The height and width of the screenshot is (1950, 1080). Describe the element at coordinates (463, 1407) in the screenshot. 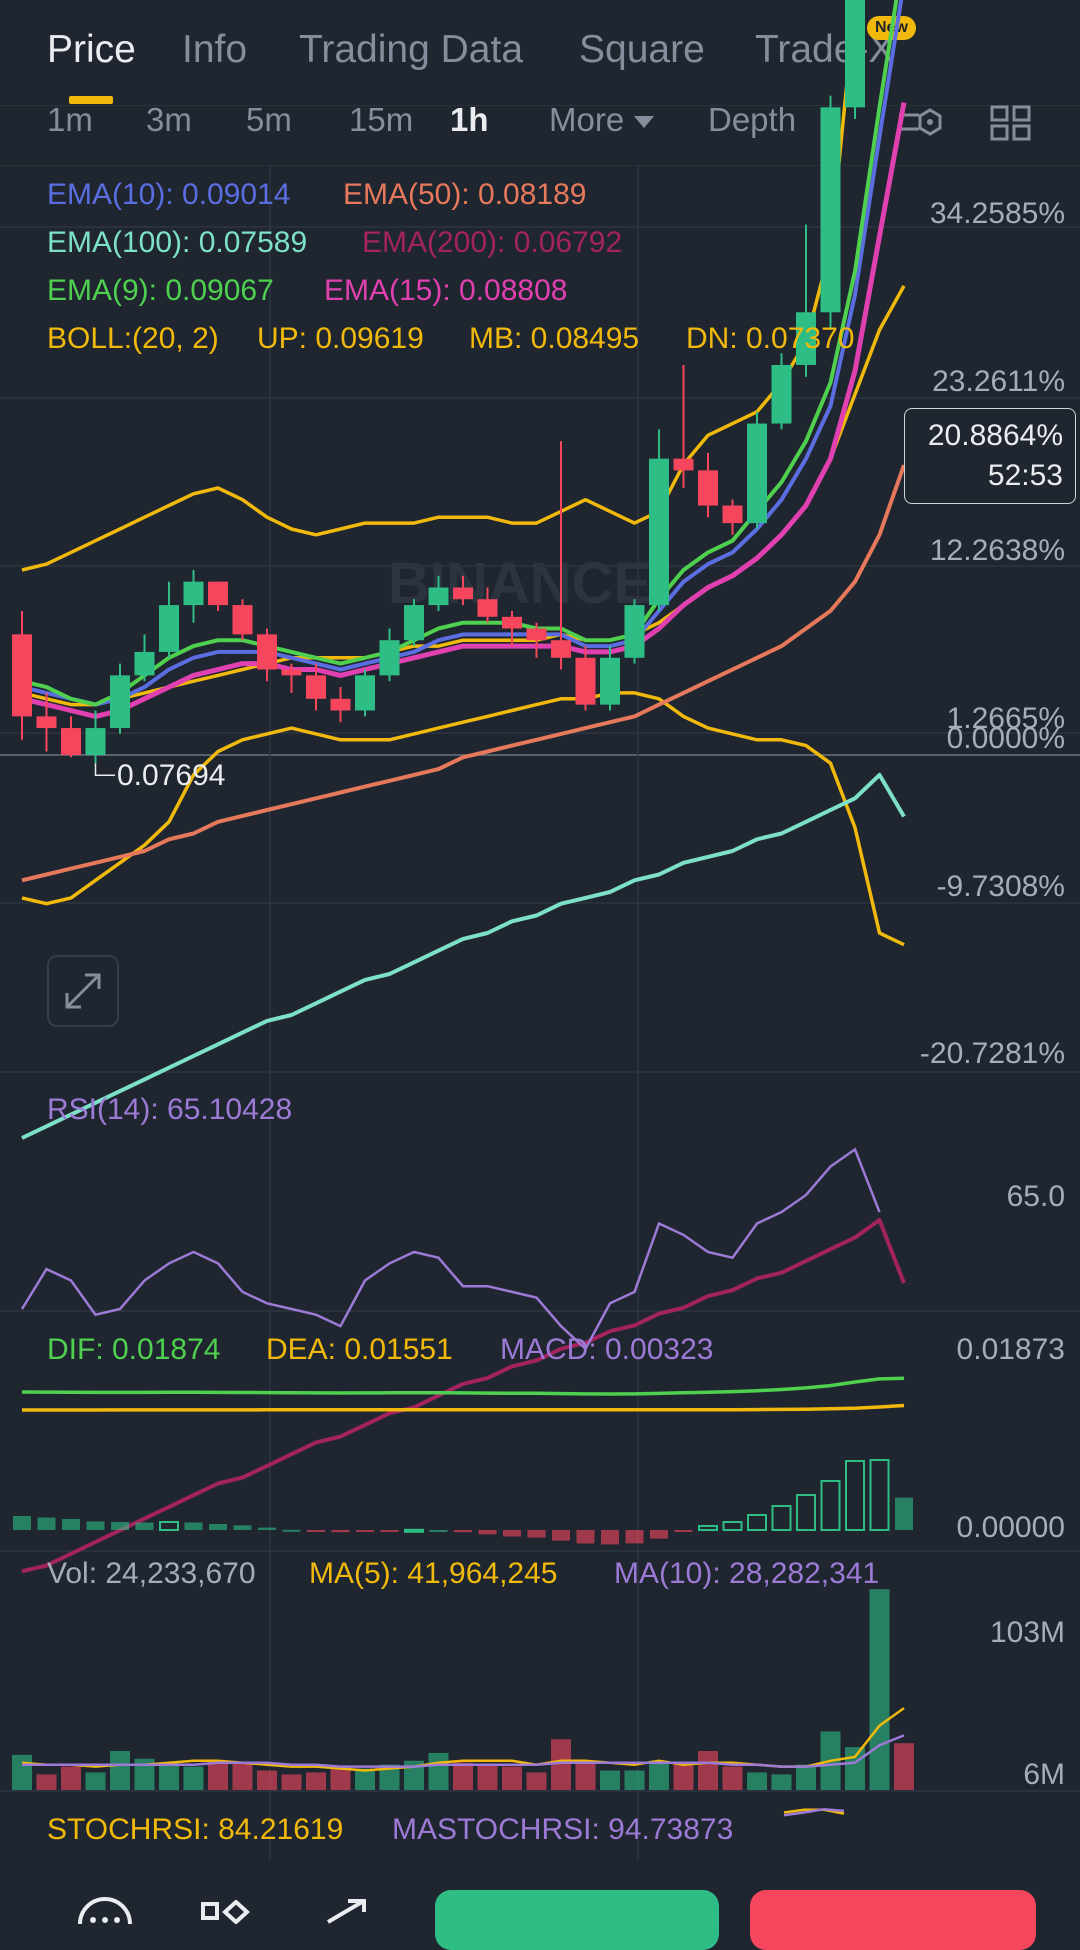

I see `macd-dea-line` at that location.